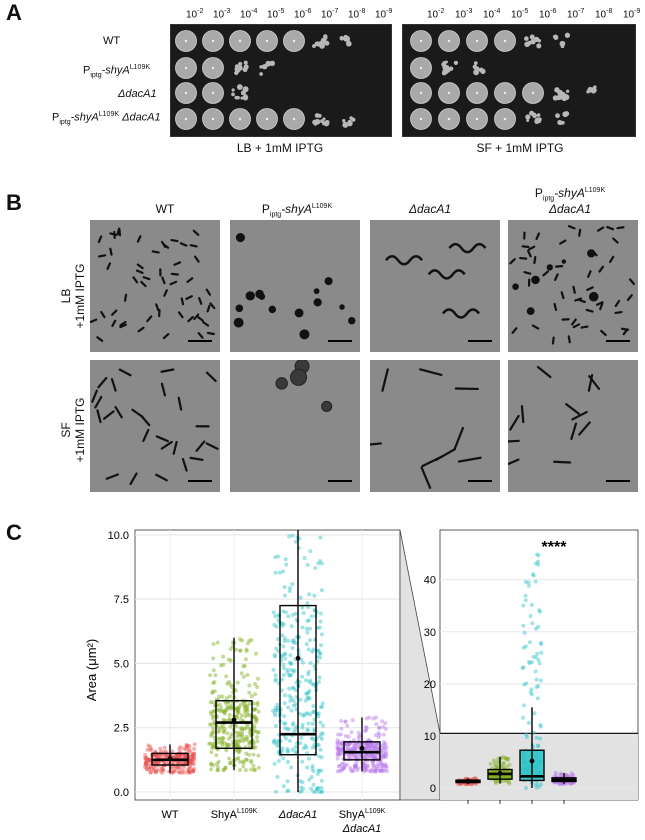 The height and width of the screenshot is (840, 645). I want to click on x-tick-label: ΔdacA1, so click(298, 815).